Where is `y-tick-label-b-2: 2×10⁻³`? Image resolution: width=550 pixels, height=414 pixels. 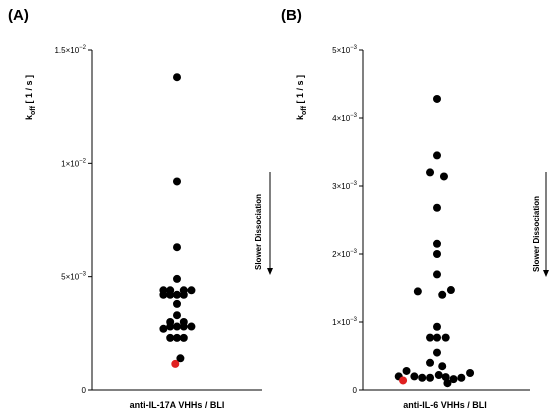 y-tick-label-b-2: 2×10⁻³ is located at coordinates (345, 254).